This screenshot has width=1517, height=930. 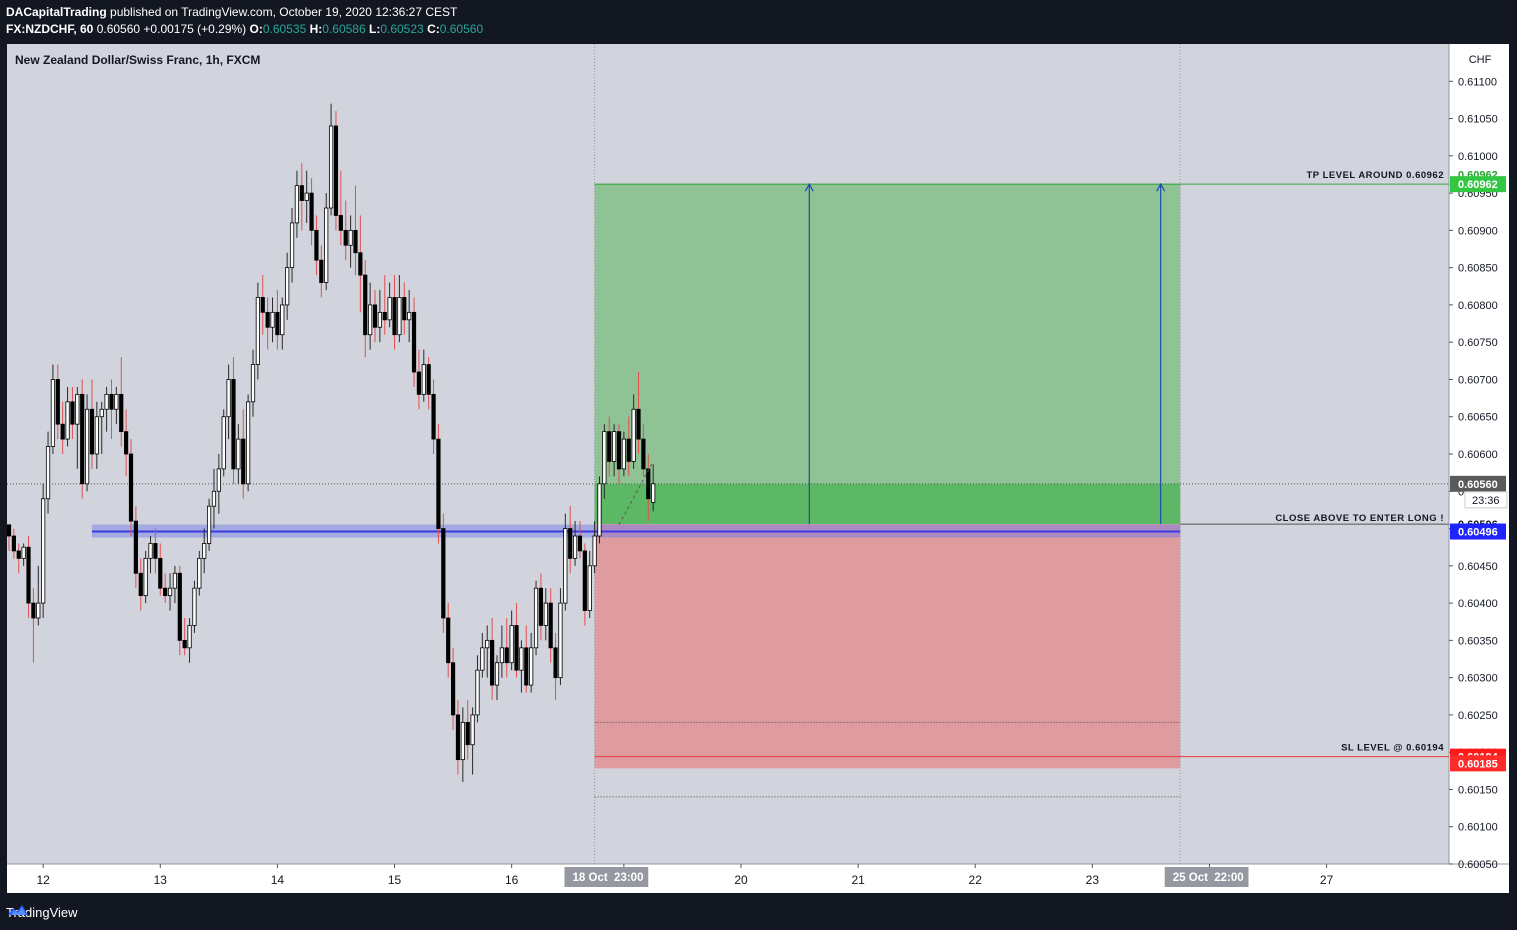 I want to click on right-frame, so click(x=1513, y=468).